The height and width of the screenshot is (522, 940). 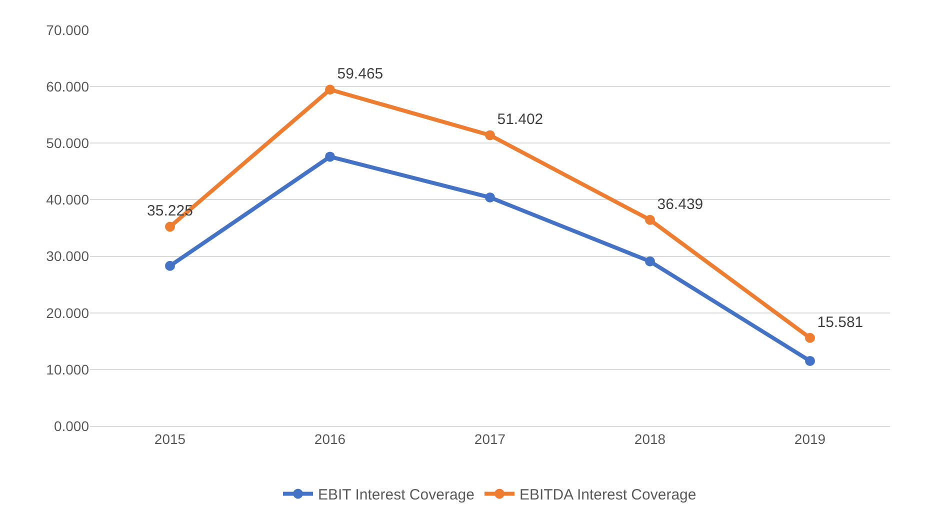 What do you see at coordinates (490, 438) in the screenshot?
I see `x-tick-label: 2017` at bounding box center [490, 438].